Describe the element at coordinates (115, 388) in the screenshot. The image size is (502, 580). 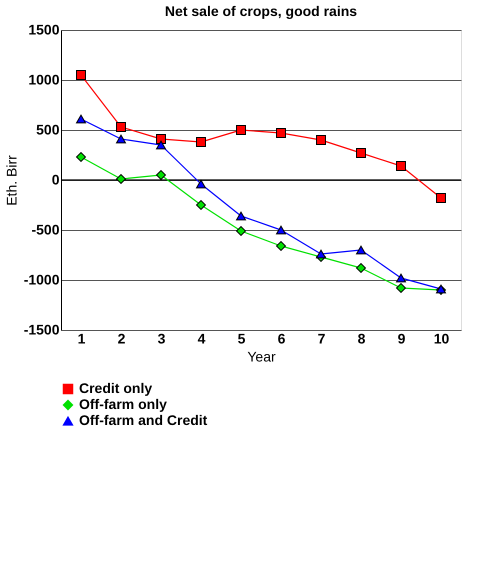
I see `legend-label: Credit only` at that location.